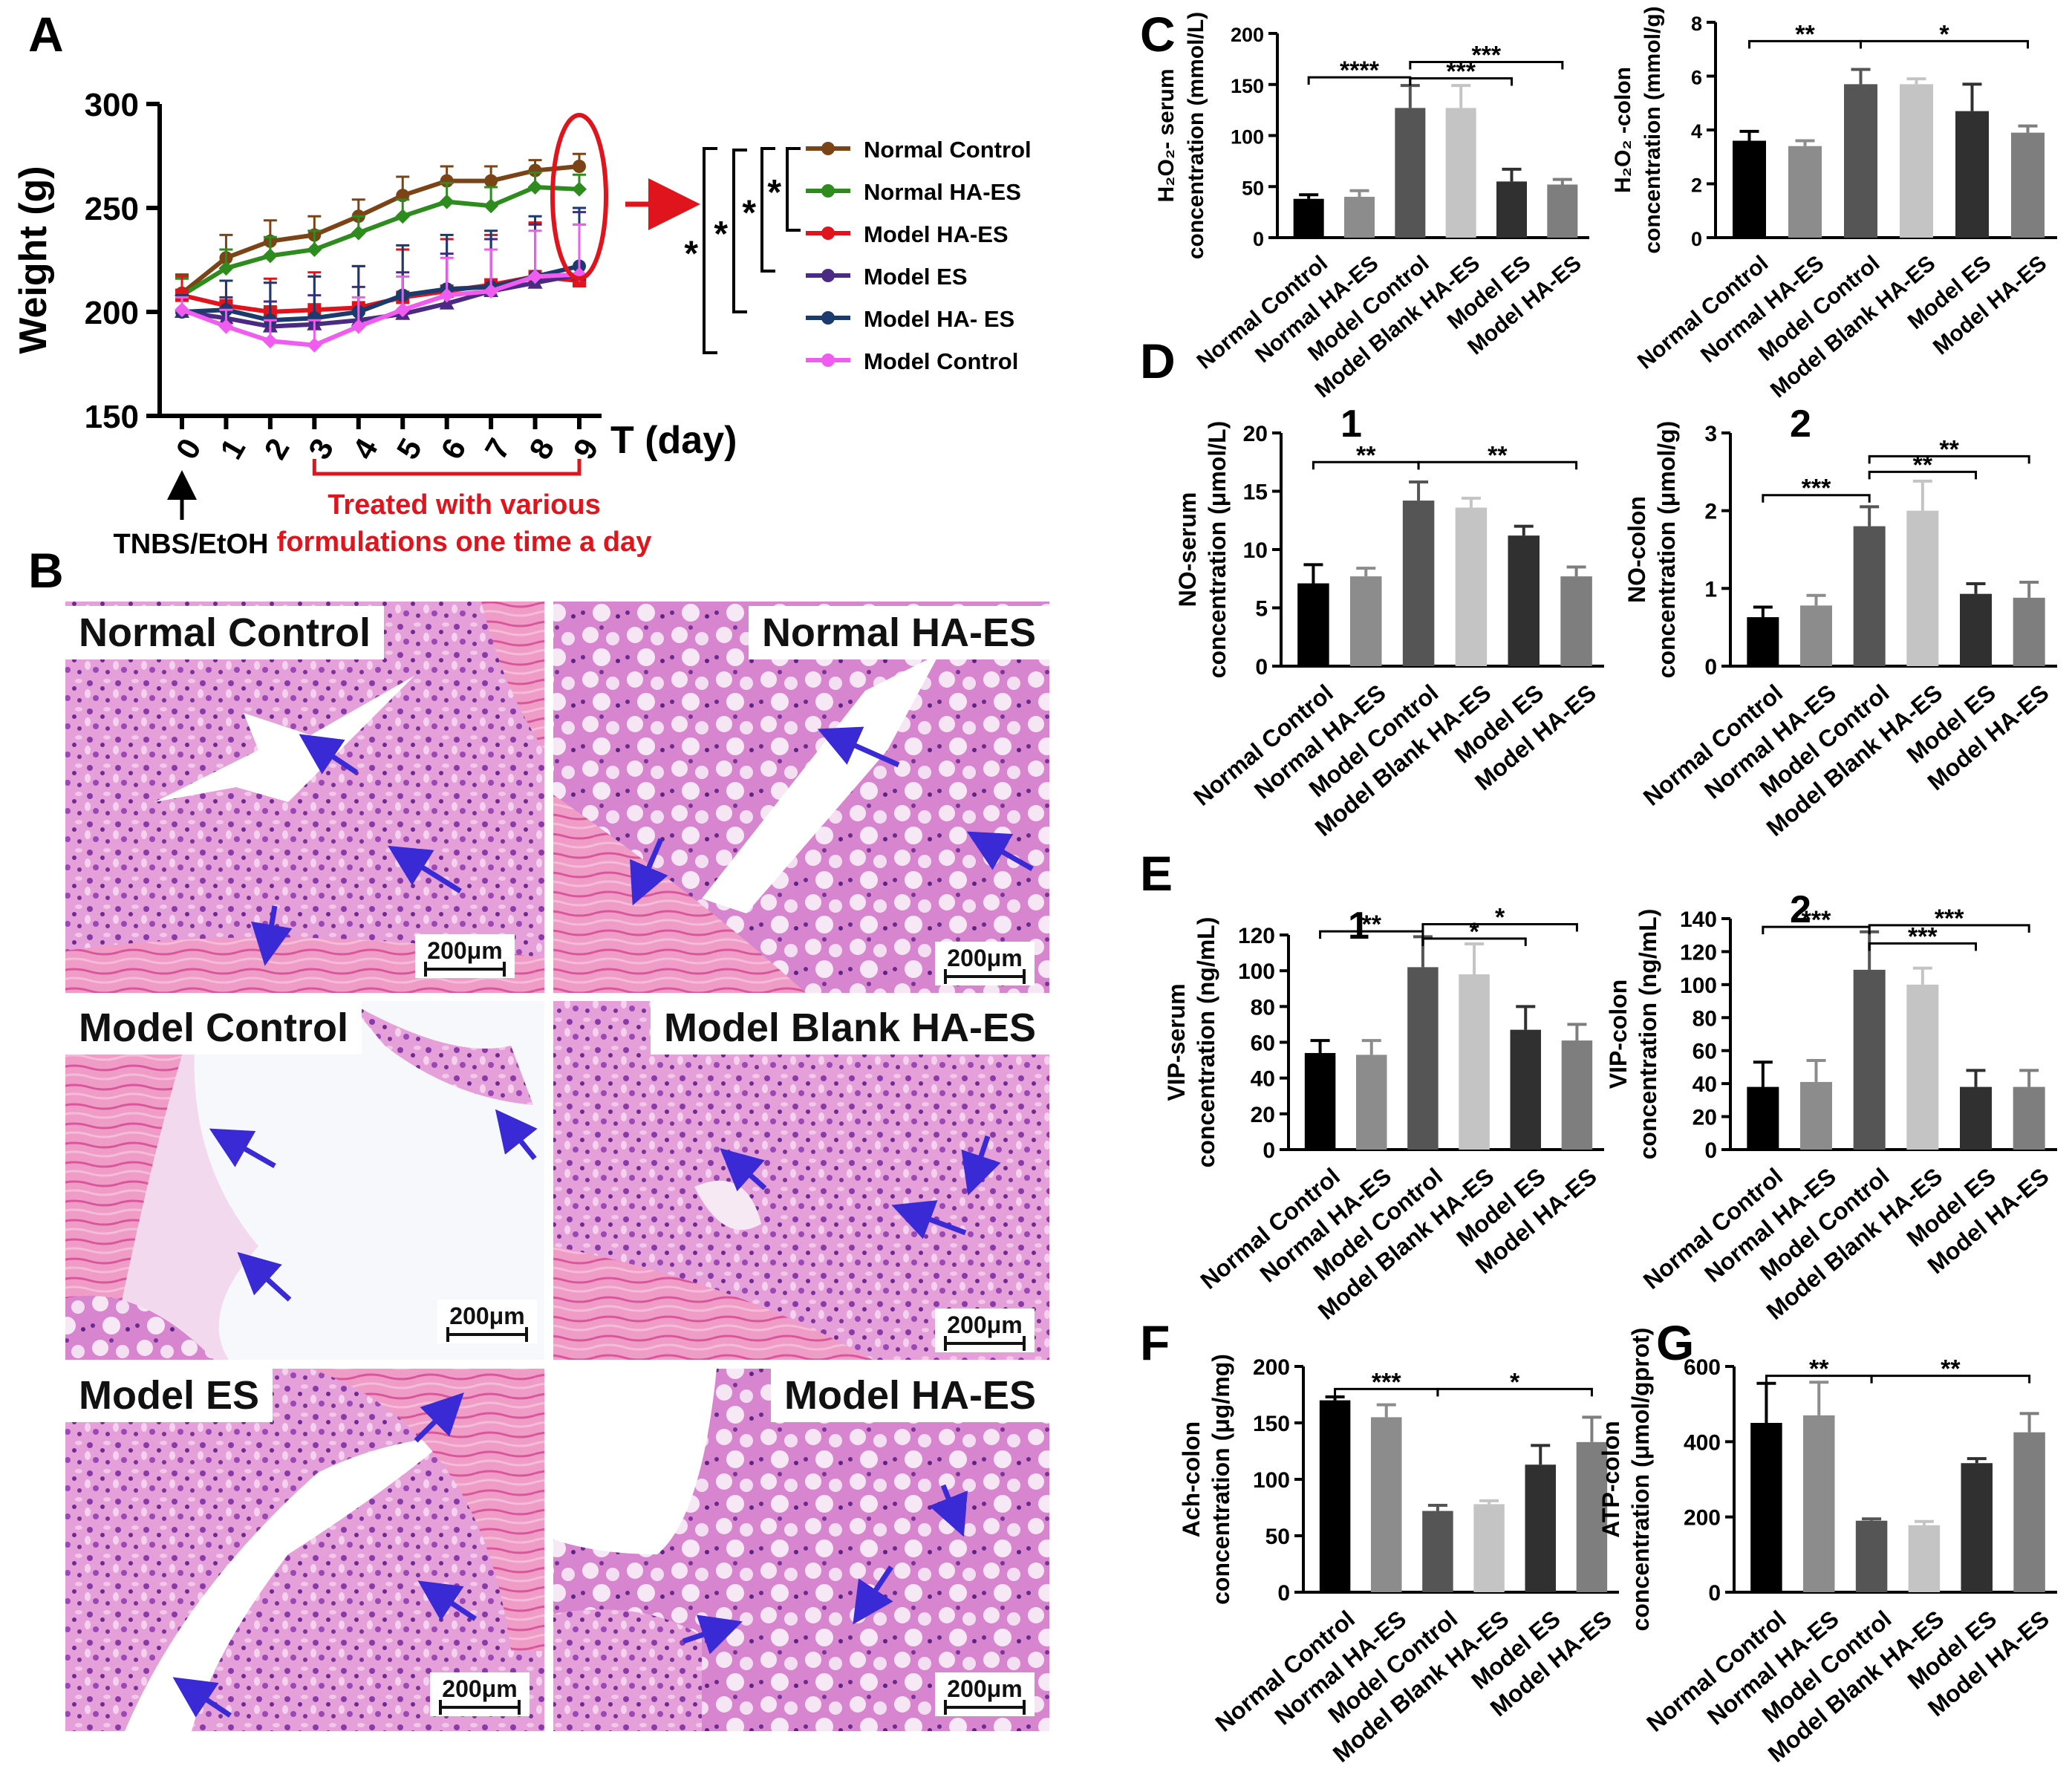 This screenshot has height=1789, width=2072. Describe the element at coordinates (985, 1694) in the screenshot. I see `scale-bar: 200μm` at that location.